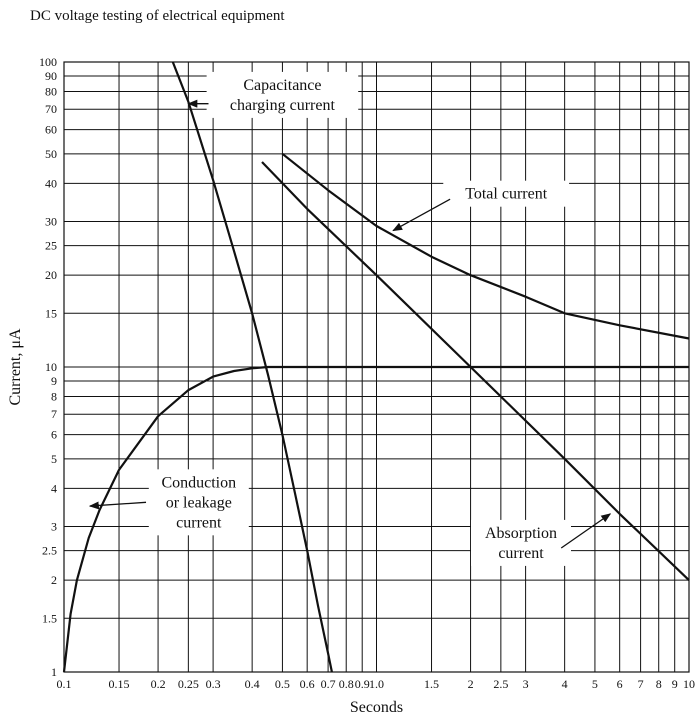 This screenshot has height=722, width=699. I want to click on y-tick-label: 10, so click(51, 367).